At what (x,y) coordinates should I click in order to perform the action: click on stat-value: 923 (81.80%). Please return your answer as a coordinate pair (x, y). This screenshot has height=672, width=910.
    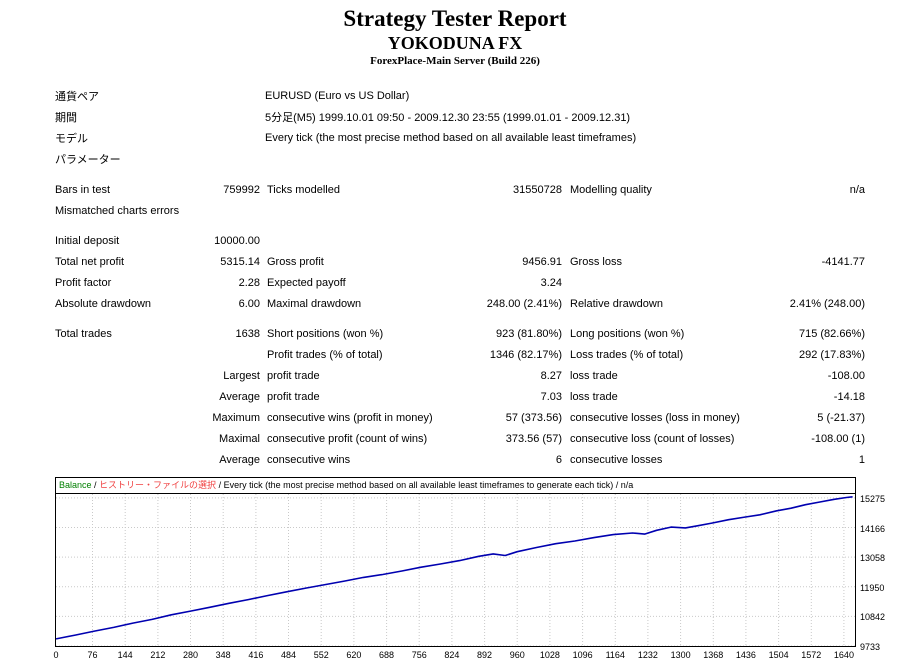
    Looking at the image, I should click on (528, 333).